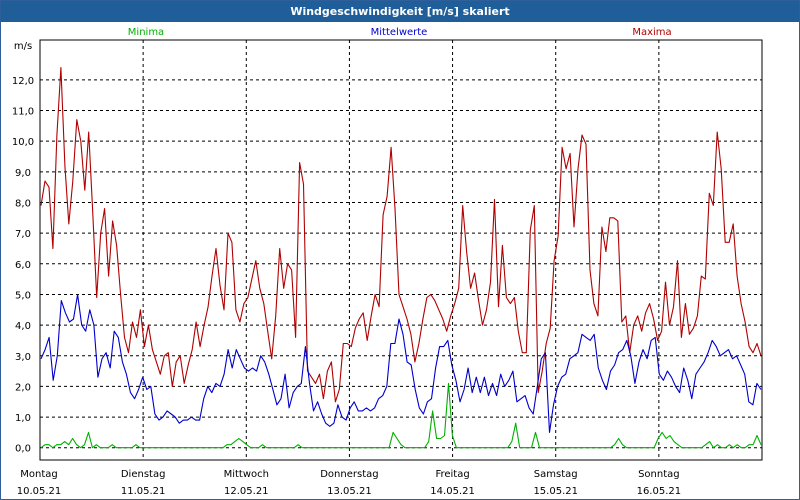 Image resolution: width=800 pixels, height=500 pixels. I want to click on x-tick-date: 13.05.21, so click(349, 491).